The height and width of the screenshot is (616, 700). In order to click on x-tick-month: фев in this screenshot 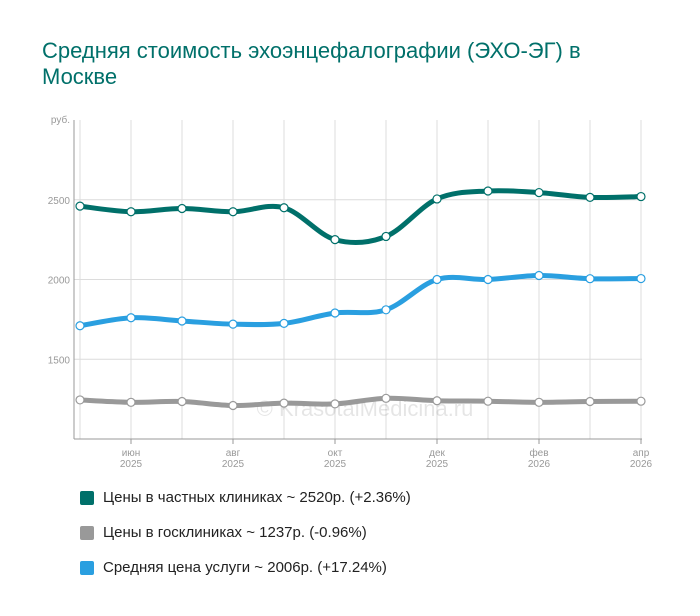, I will do `click(538, 453)`.